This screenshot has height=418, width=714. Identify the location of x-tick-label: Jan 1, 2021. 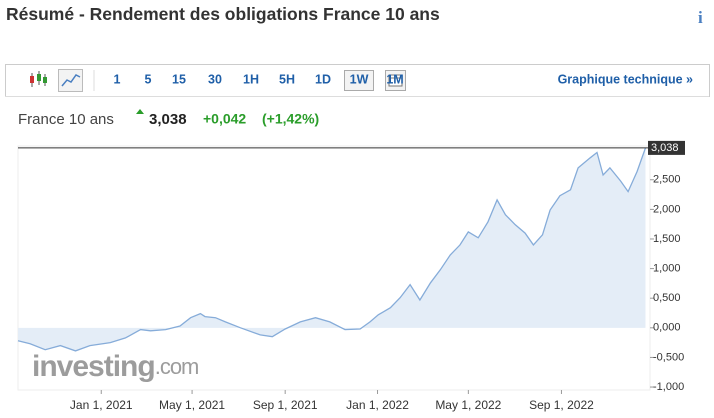
(101, 405).